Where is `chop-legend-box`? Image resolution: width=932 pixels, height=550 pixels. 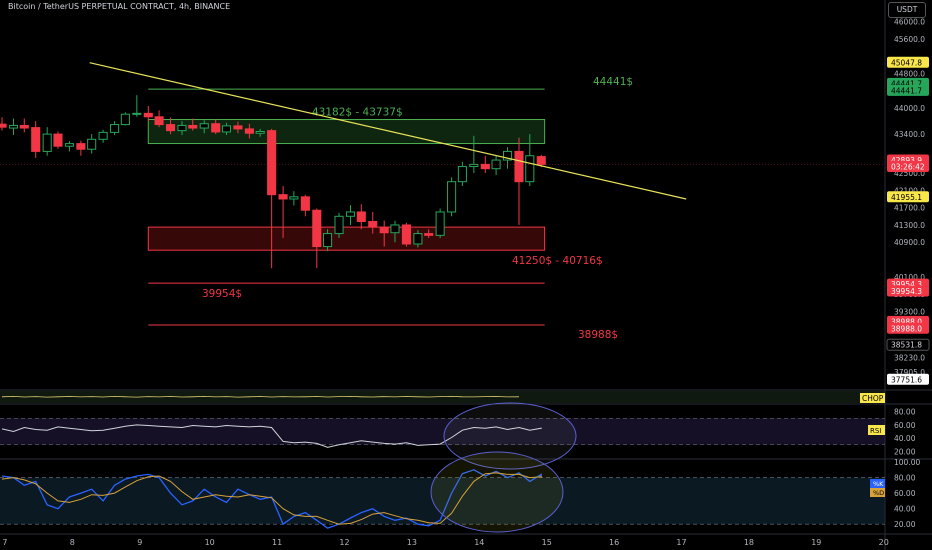
chop-legend-box is located at coordinates (872, 398).